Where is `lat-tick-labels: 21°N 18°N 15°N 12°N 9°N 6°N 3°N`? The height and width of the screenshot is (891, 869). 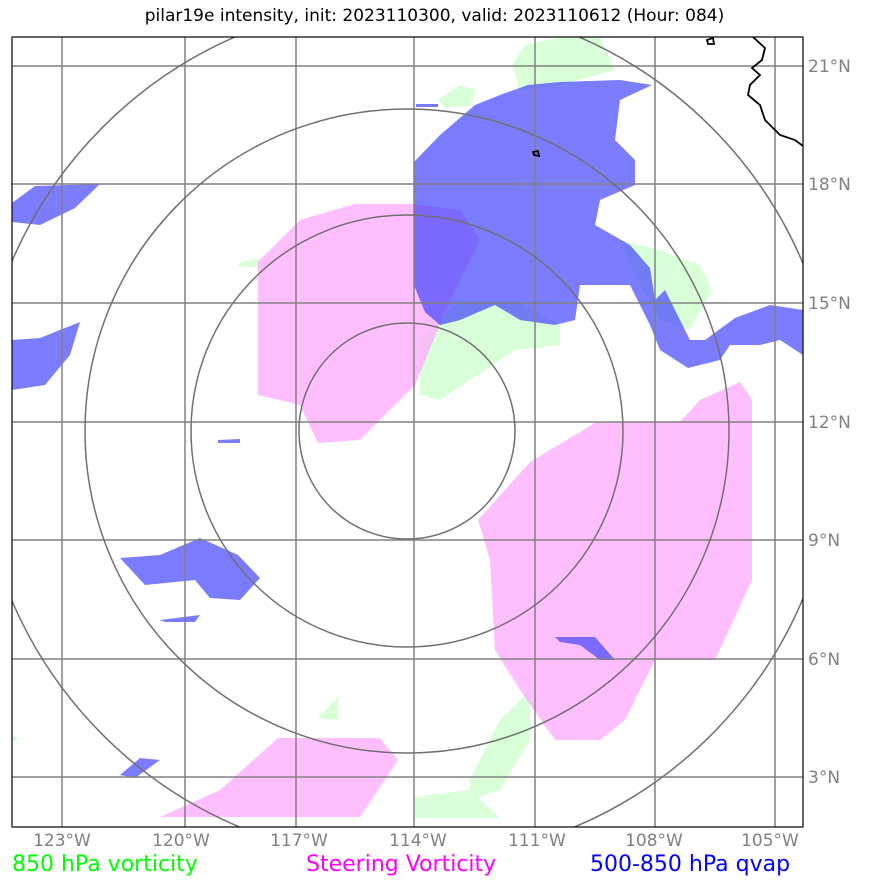 lat-tick-labels: 21°N 18°N 15°N 12°N 9°N 6°N 3°N is located at coordinates (829, 422).